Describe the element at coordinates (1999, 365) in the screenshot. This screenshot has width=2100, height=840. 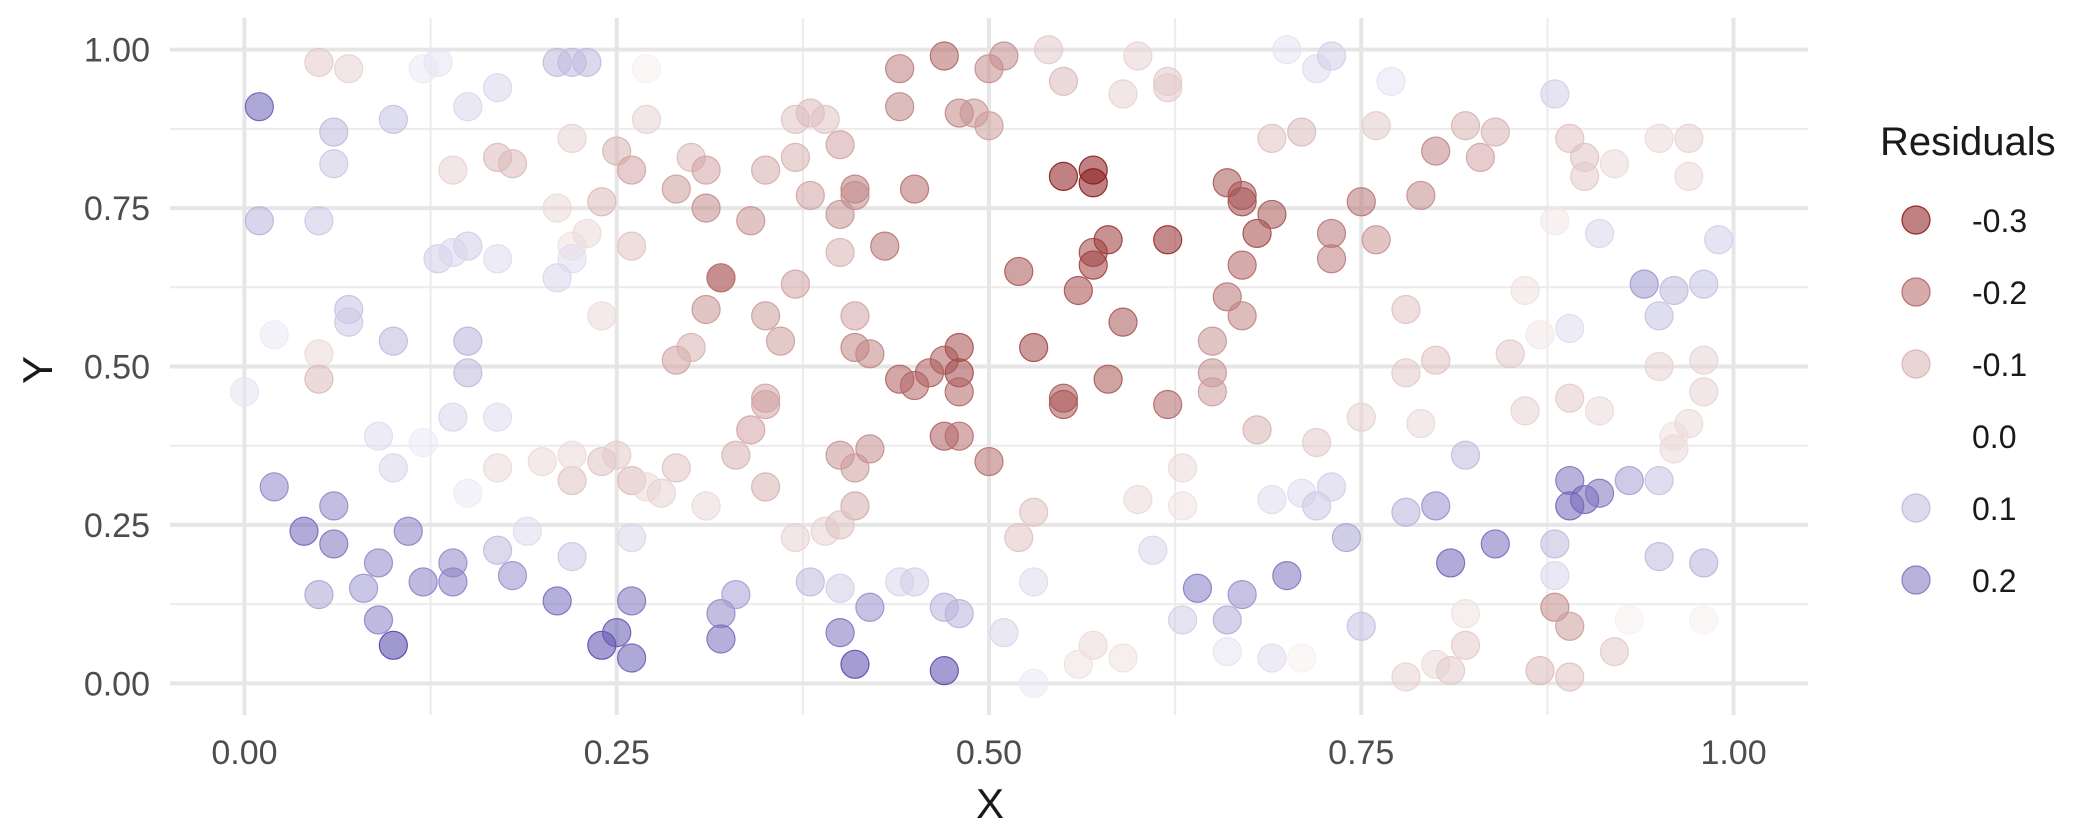
I see `legend-label: -0.1` at that location.